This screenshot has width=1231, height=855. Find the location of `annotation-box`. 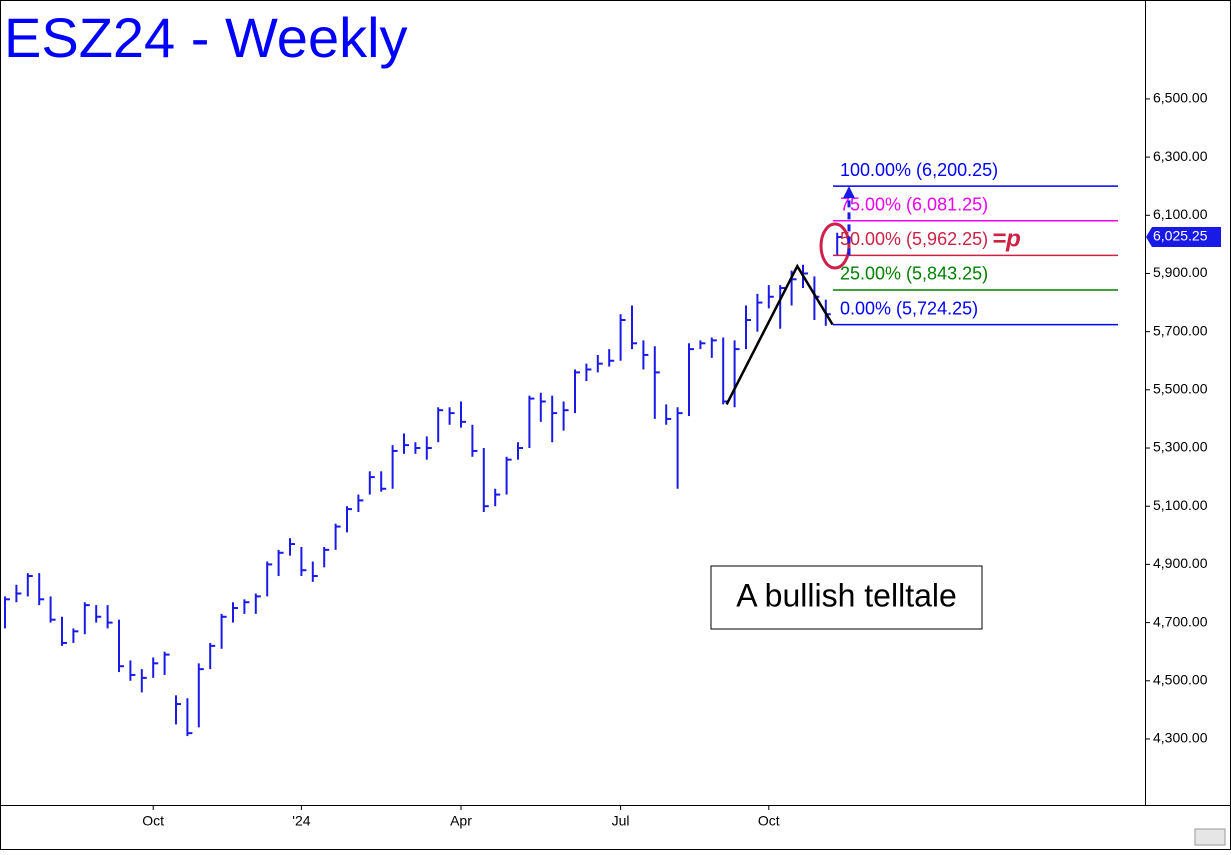

annotation-box is located at coordinates (846, 597).